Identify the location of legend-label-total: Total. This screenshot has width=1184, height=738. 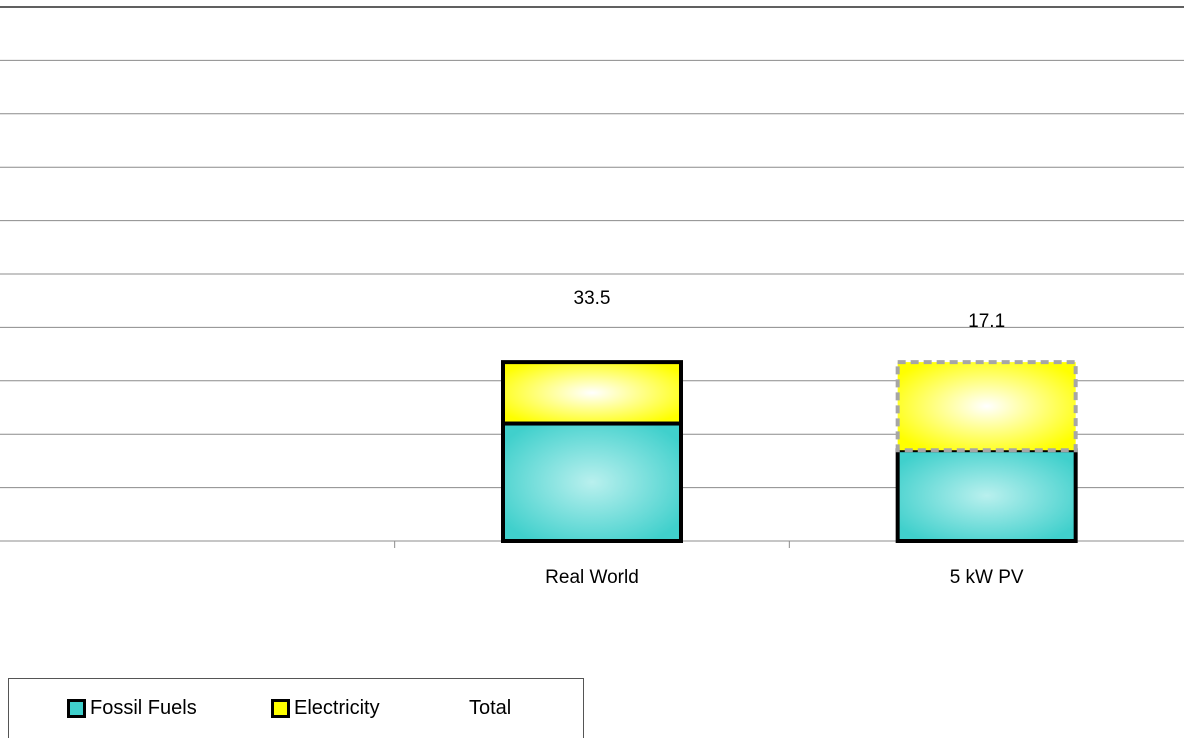
(490, 708).